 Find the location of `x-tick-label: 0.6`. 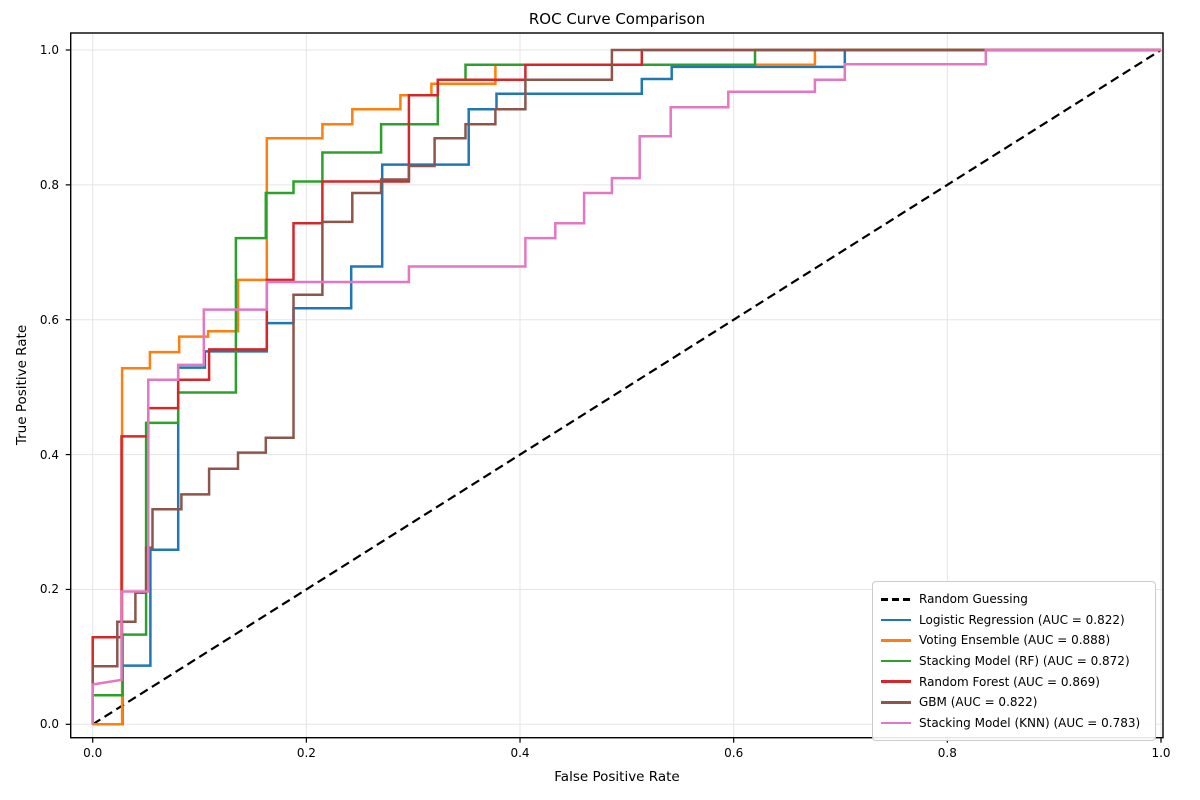

x-tick-label: 0.6 is located at coordinates (734, 753).